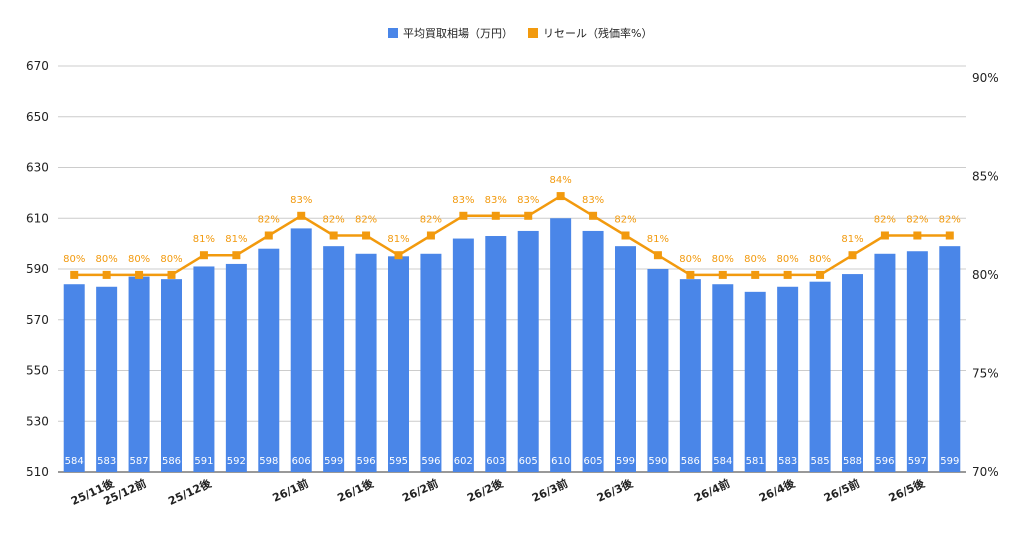 The image size is (1024, 533). Describe the element at coordinates (37, 218) in the screenshot. I see `y-left-tick-label: 610` at that location.